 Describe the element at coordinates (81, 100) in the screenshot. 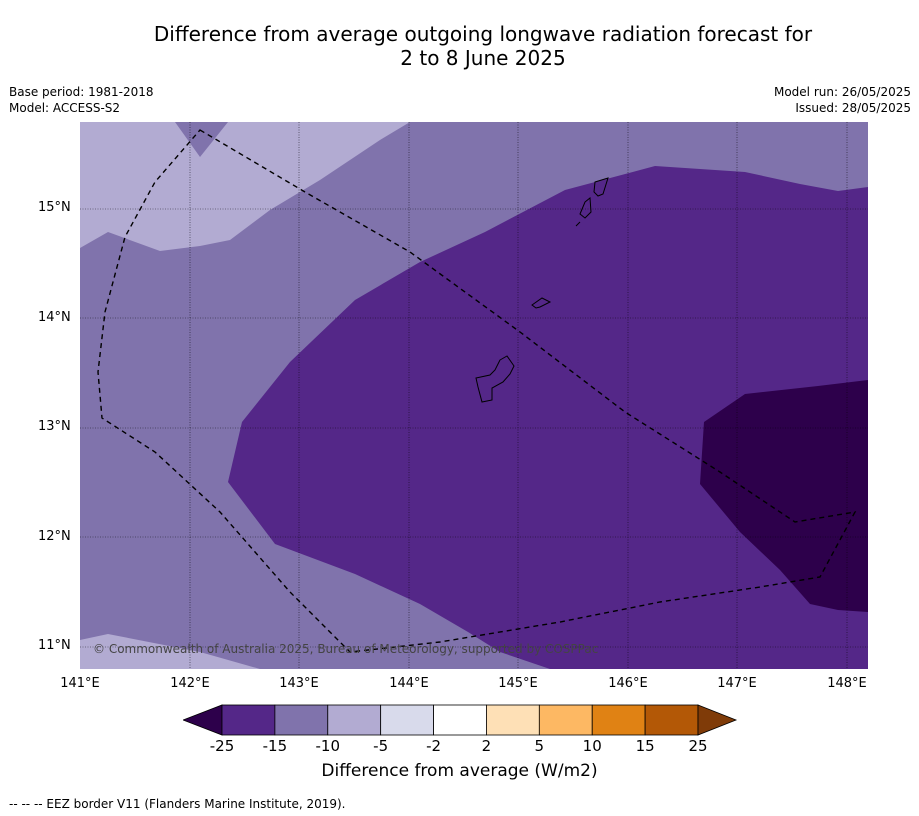

I see `meta-left: Base period: 1981-2018 Model: ACCESS-S2` at that location.